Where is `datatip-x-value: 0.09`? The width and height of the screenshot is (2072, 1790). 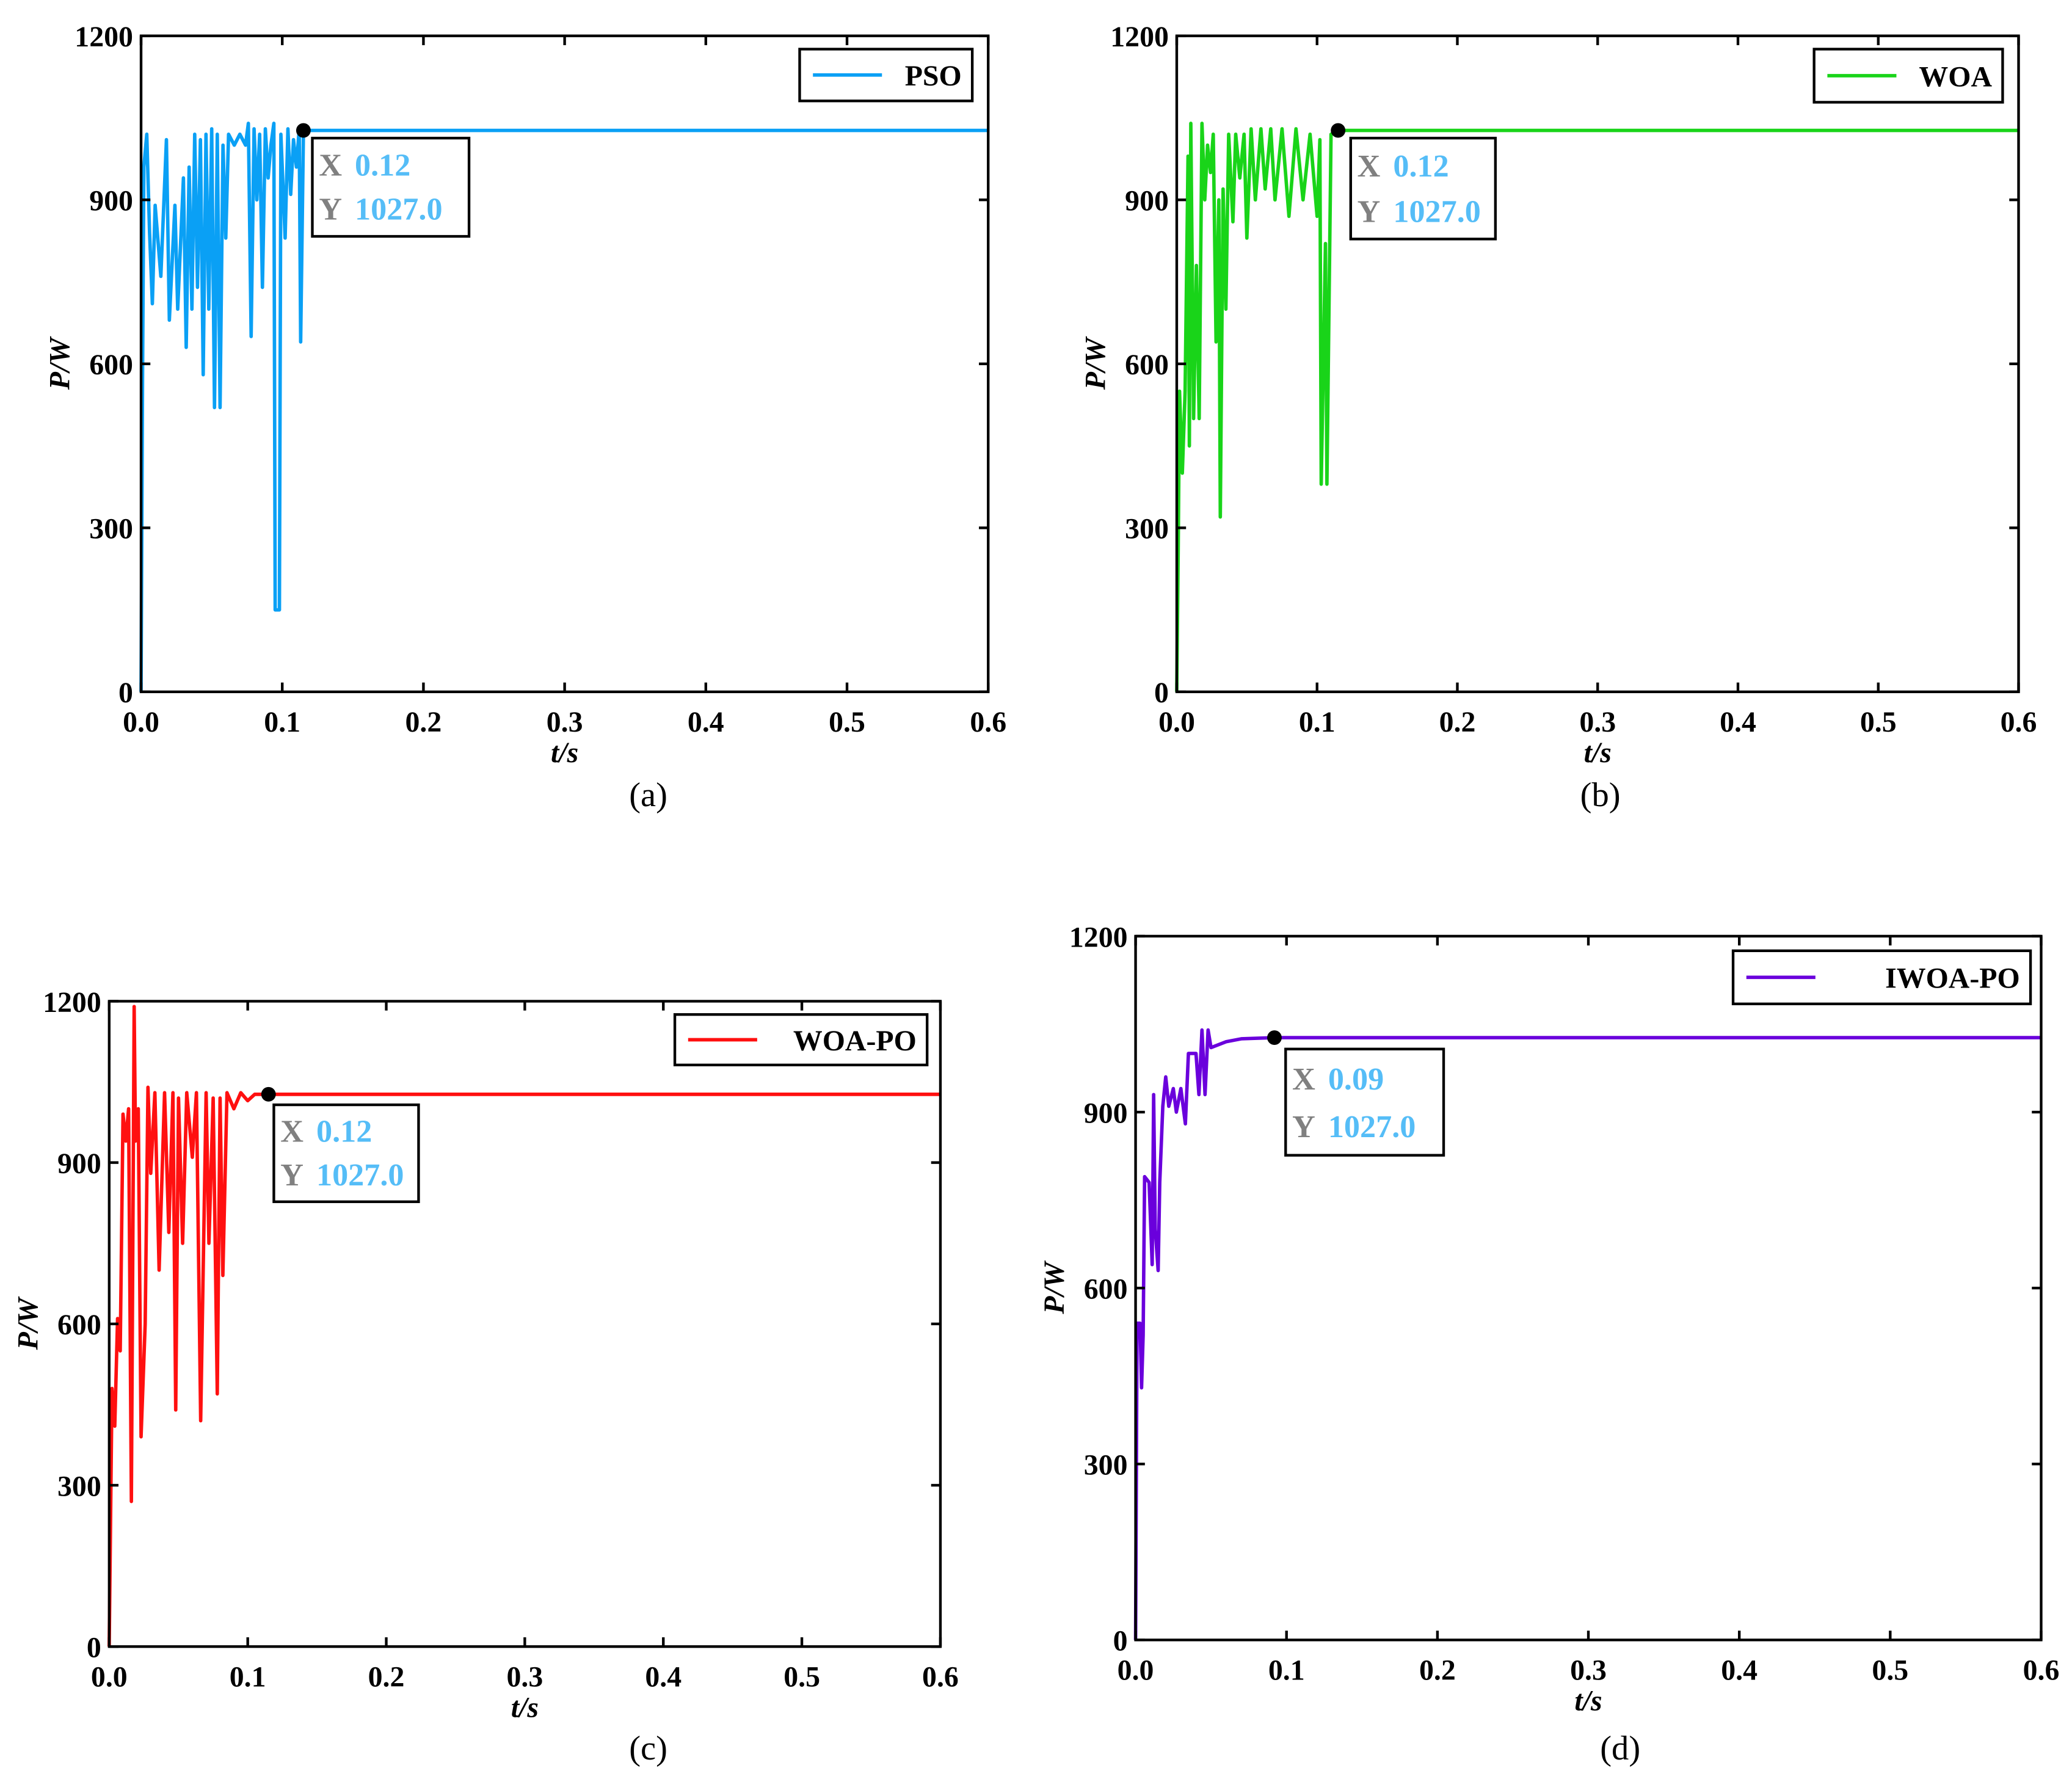 datatip-x-value: 0.09 is located at coordinates (1356, 1079).